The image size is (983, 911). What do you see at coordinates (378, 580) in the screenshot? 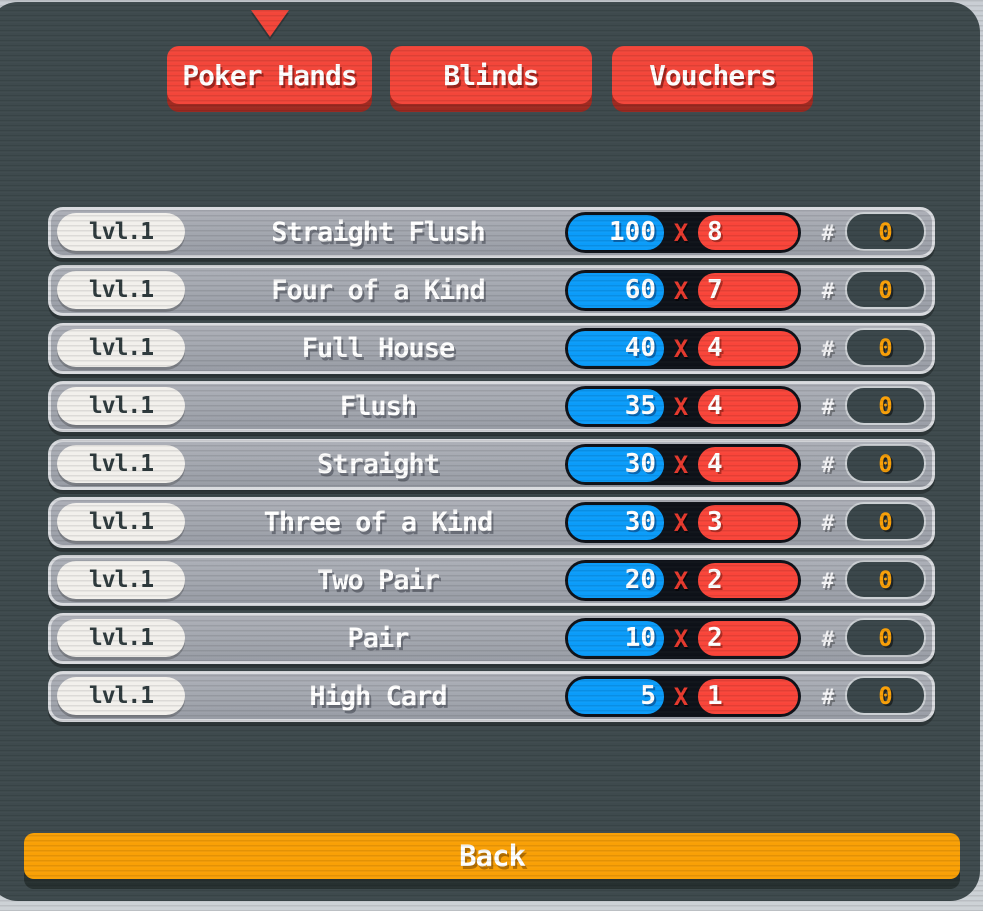
I see `hand-name: Two Pair` at bounding box center [378, 580].